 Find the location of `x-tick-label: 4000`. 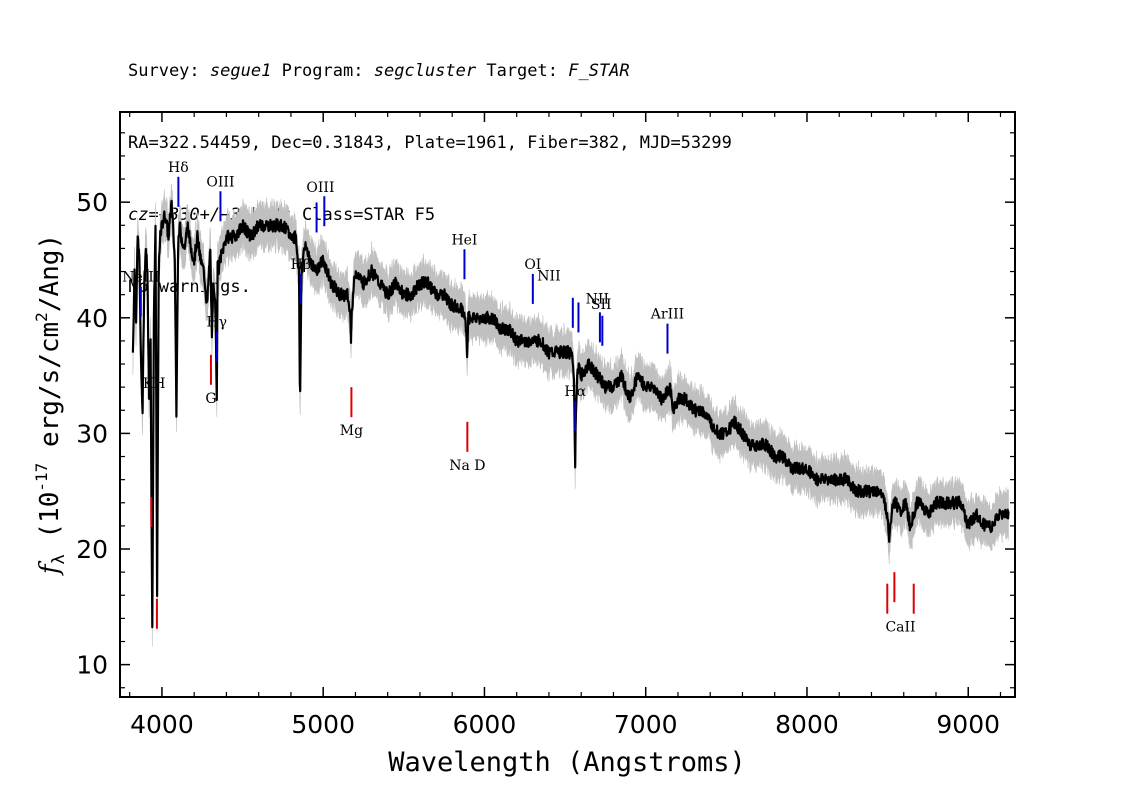

x-tick-label: 4000 is located at coordinates (162, 724).